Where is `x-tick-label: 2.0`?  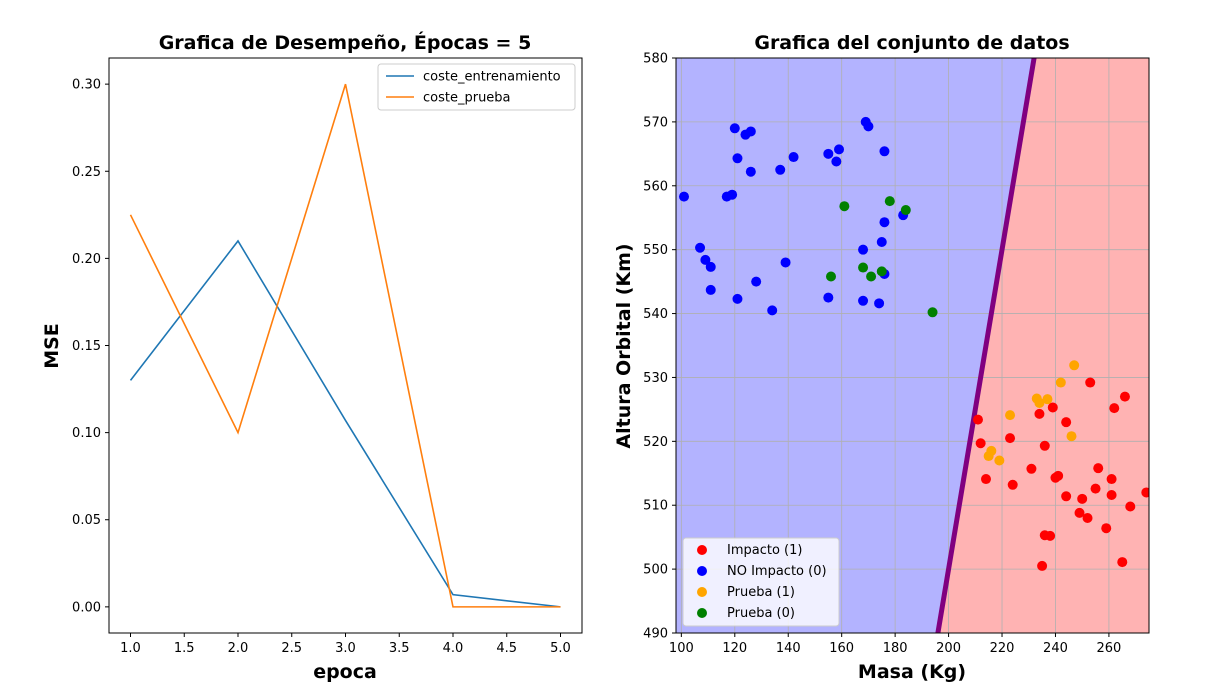 x-tick-label: 2.0 is located at coordinates (238, 648).